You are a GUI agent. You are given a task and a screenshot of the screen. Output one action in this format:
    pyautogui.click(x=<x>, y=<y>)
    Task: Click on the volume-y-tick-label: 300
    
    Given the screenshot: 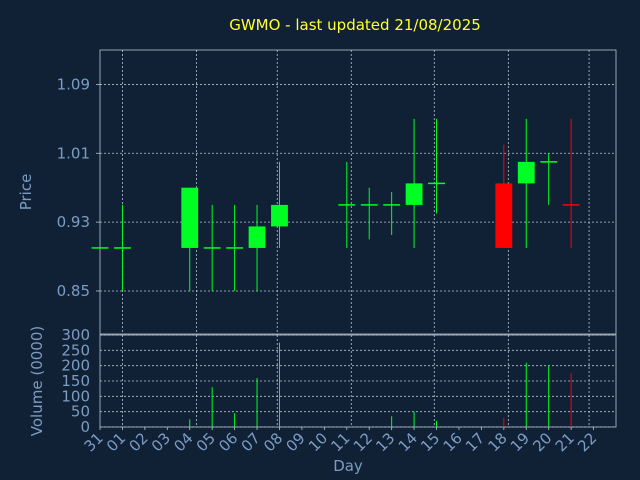 What is the action you would take?
    pyautogui.click(x=75, y=335)
    